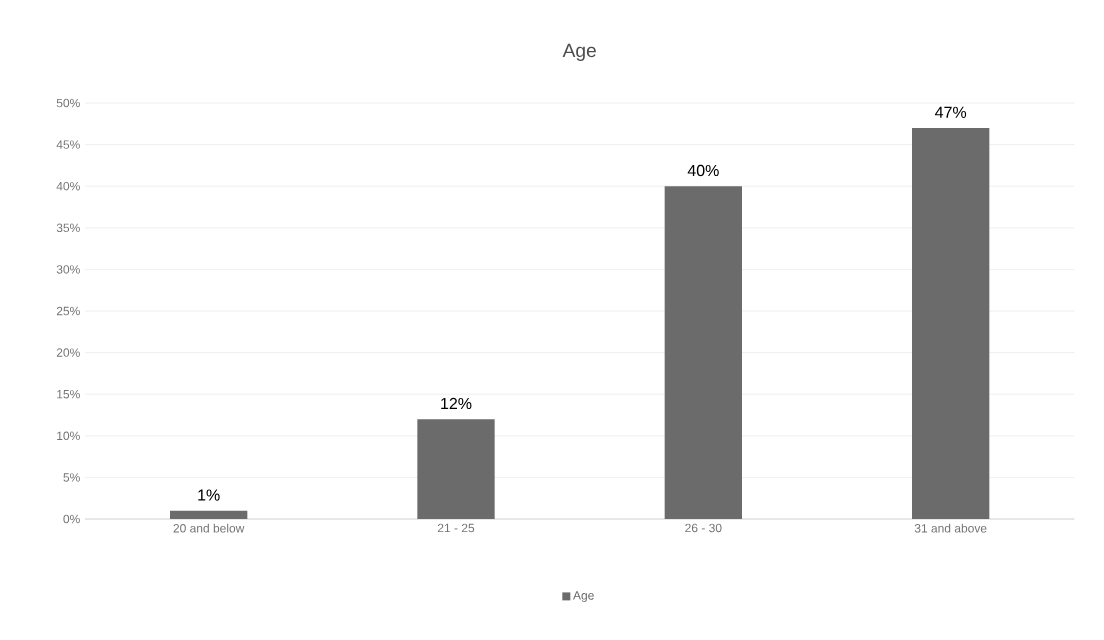 Image resolution: width=1104 pixels, height=640 pixels. Describe the element at coordinates (950, 528) in the screenshot. I see `x-tick-label: 31 and above` at that location.